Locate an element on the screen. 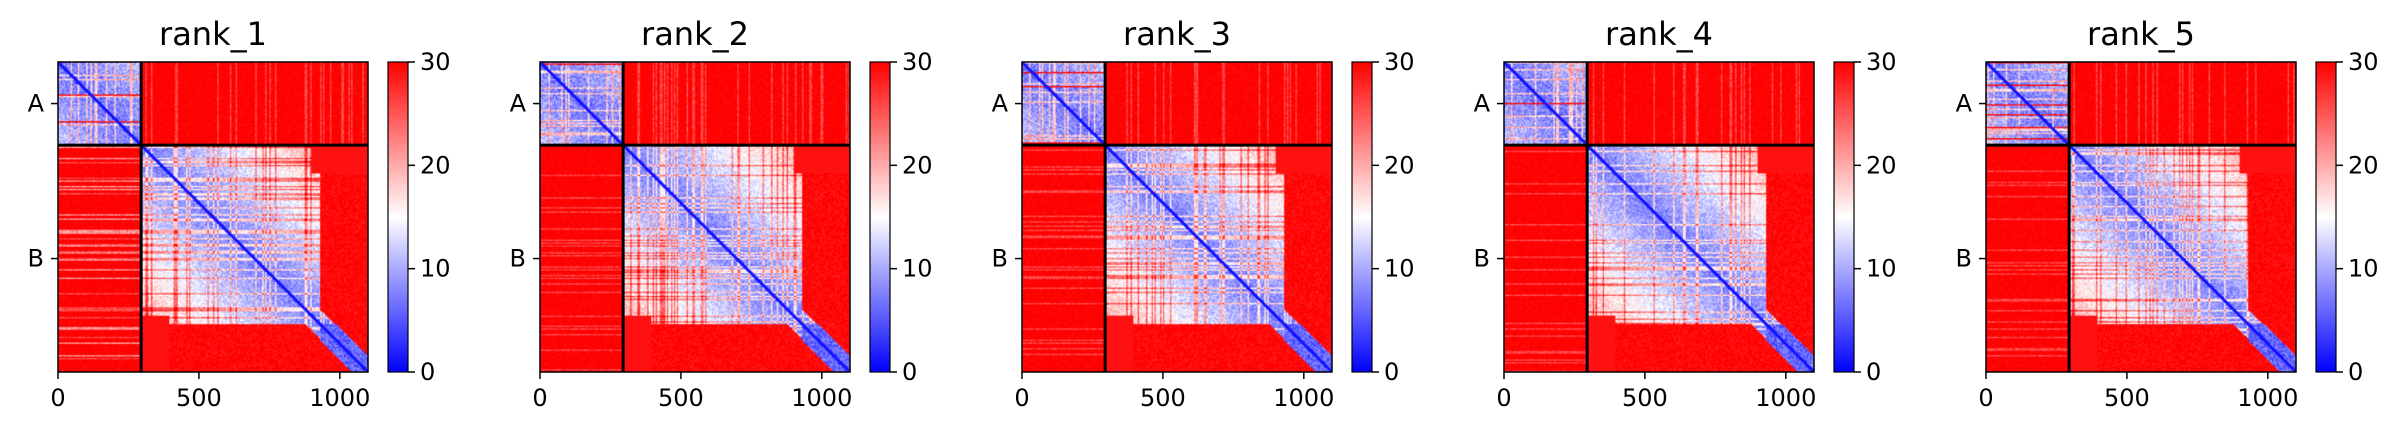 The height and width of the screenshot is (438, 2401). panel-title: rank_5 is located at coordinates (2141, 34).